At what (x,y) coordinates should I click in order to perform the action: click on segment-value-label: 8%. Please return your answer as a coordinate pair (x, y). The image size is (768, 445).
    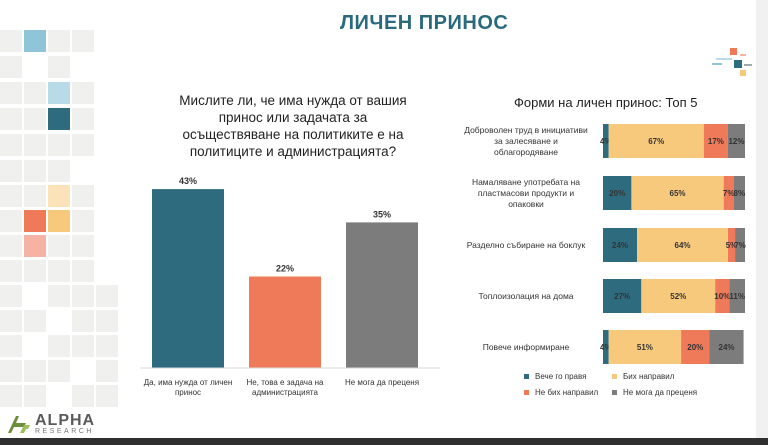
    Looking at the image, I should click on (740, 193).